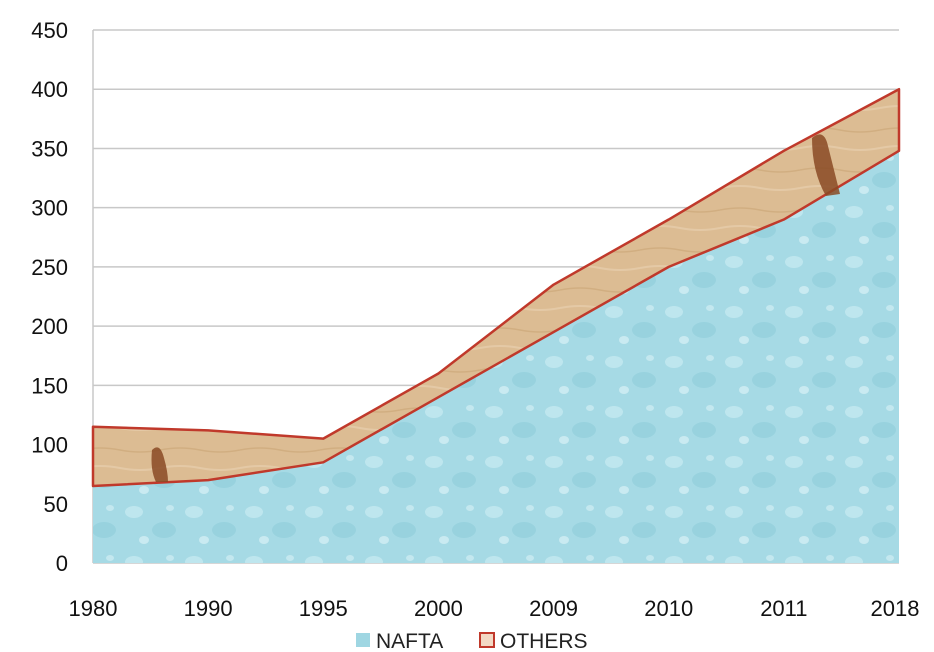  Describe the element at coordinates (49, 208) in the screenshot. I see `y-tick-label: 300` at that location.